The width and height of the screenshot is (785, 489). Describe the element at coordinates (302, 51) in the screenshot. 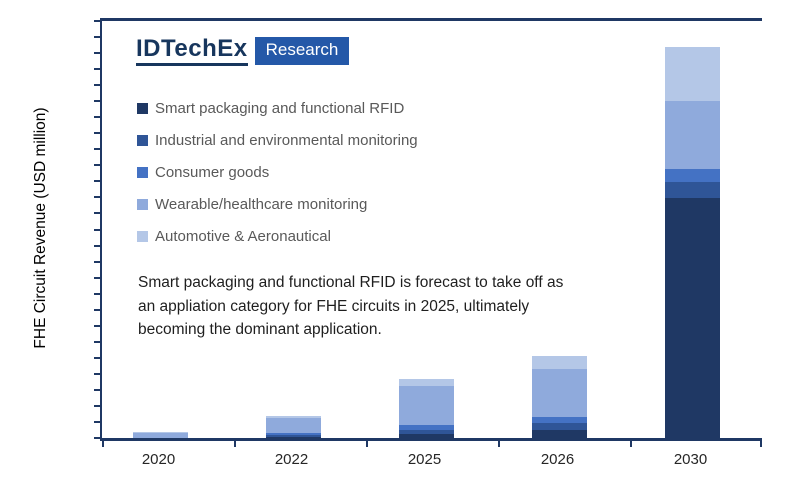

I see `logo-research-badge: Research` at that location.